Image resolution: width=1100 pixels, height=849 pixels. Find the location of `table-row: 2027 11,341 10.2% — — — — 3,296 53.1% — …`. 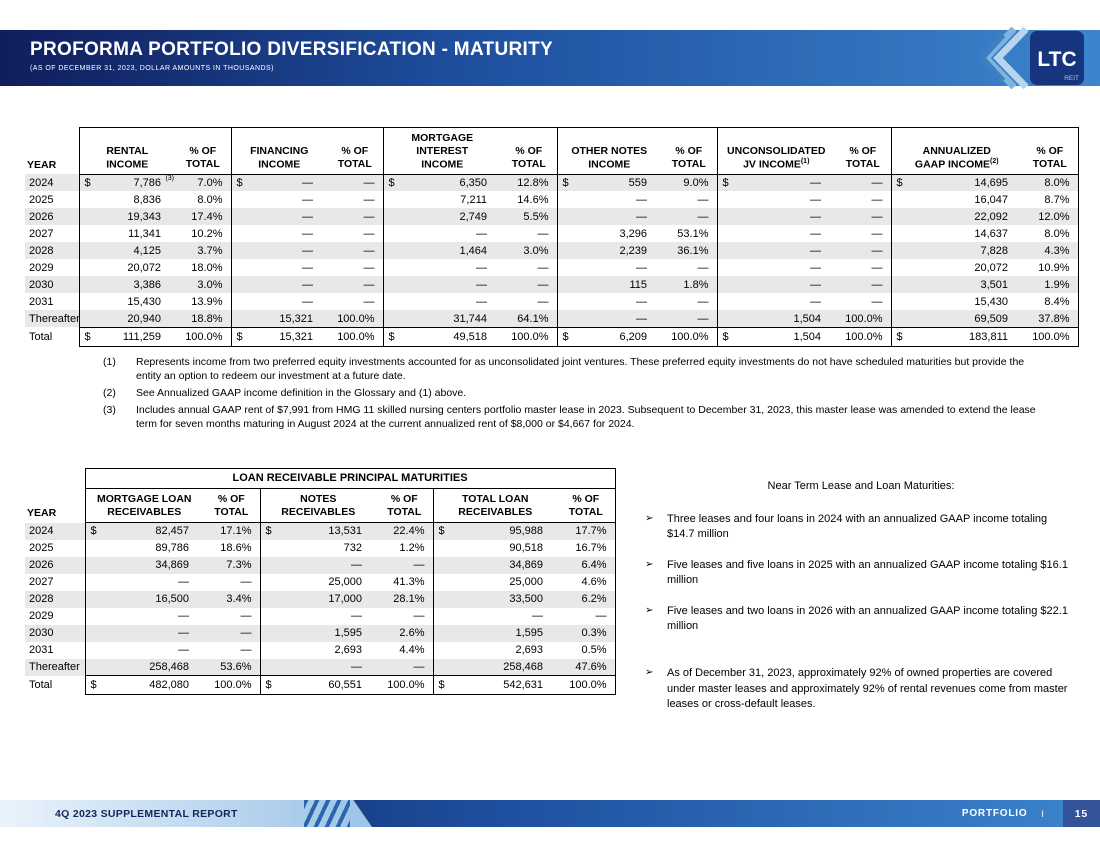

table-row: 2027 11,341 10.2% — — — — 3,296 53.1% — … is located at coordinates (552, 234).